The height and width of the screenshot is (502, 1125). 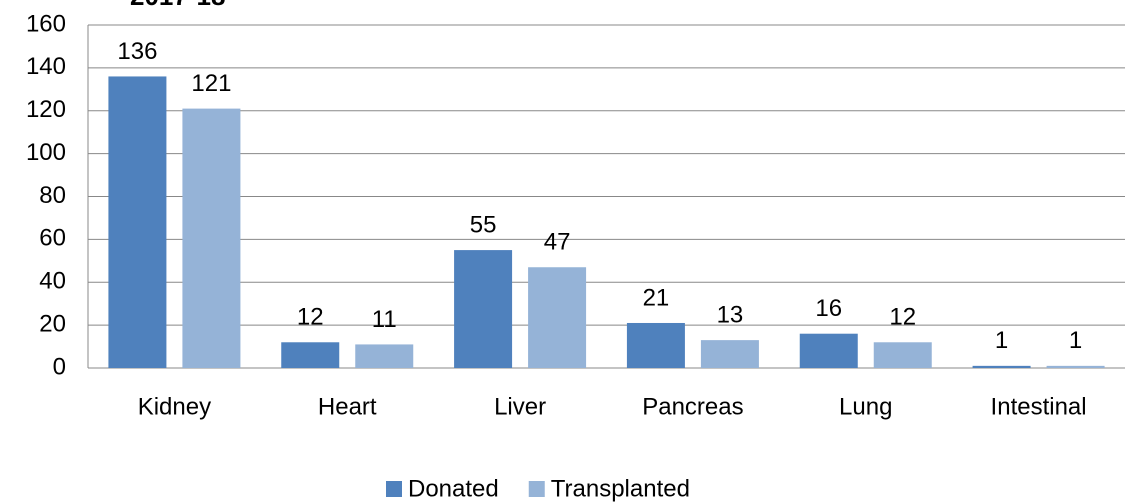 What do you see at coordinates (692, 406) in the screenshot?
I see `x-tick-label: Pancreas` at bounding box center [692, 406].